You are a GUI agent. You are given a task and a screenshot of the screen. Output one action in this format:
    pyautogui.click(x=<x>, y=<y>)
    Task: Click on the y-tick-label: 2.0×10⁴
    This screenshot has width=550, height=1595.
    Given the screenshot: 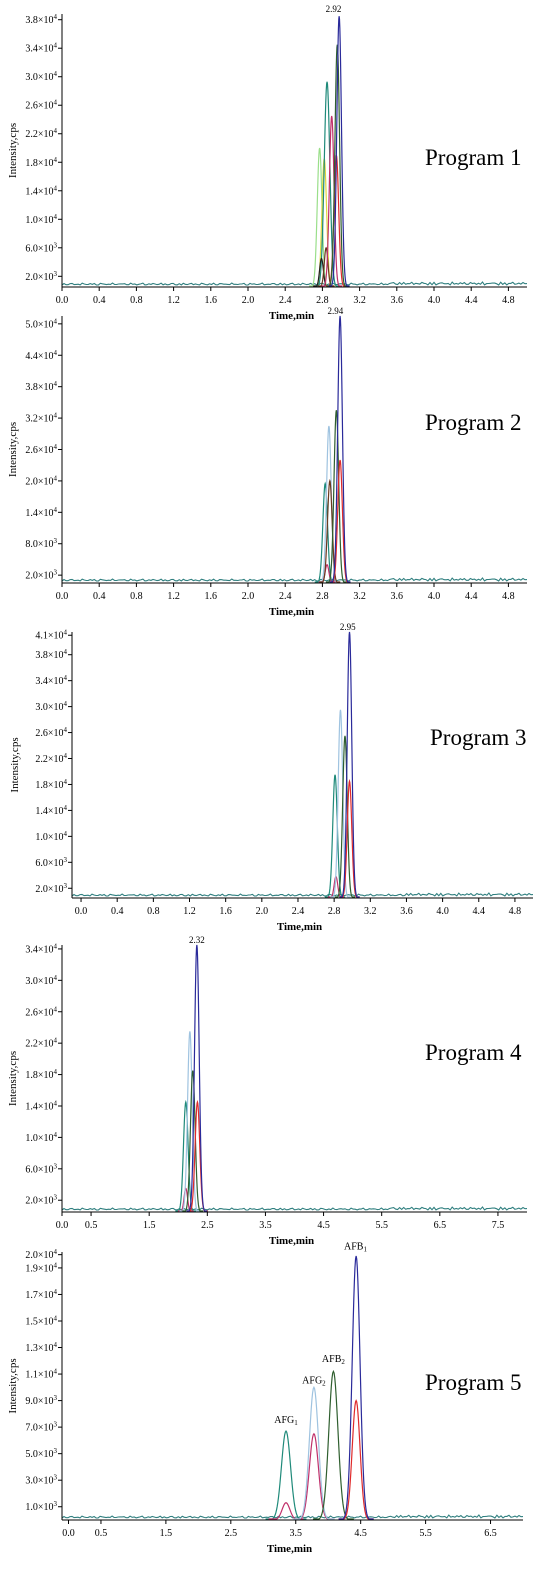 What is the action you would take?
    pyautogui.click(x=41, y=1254)
    